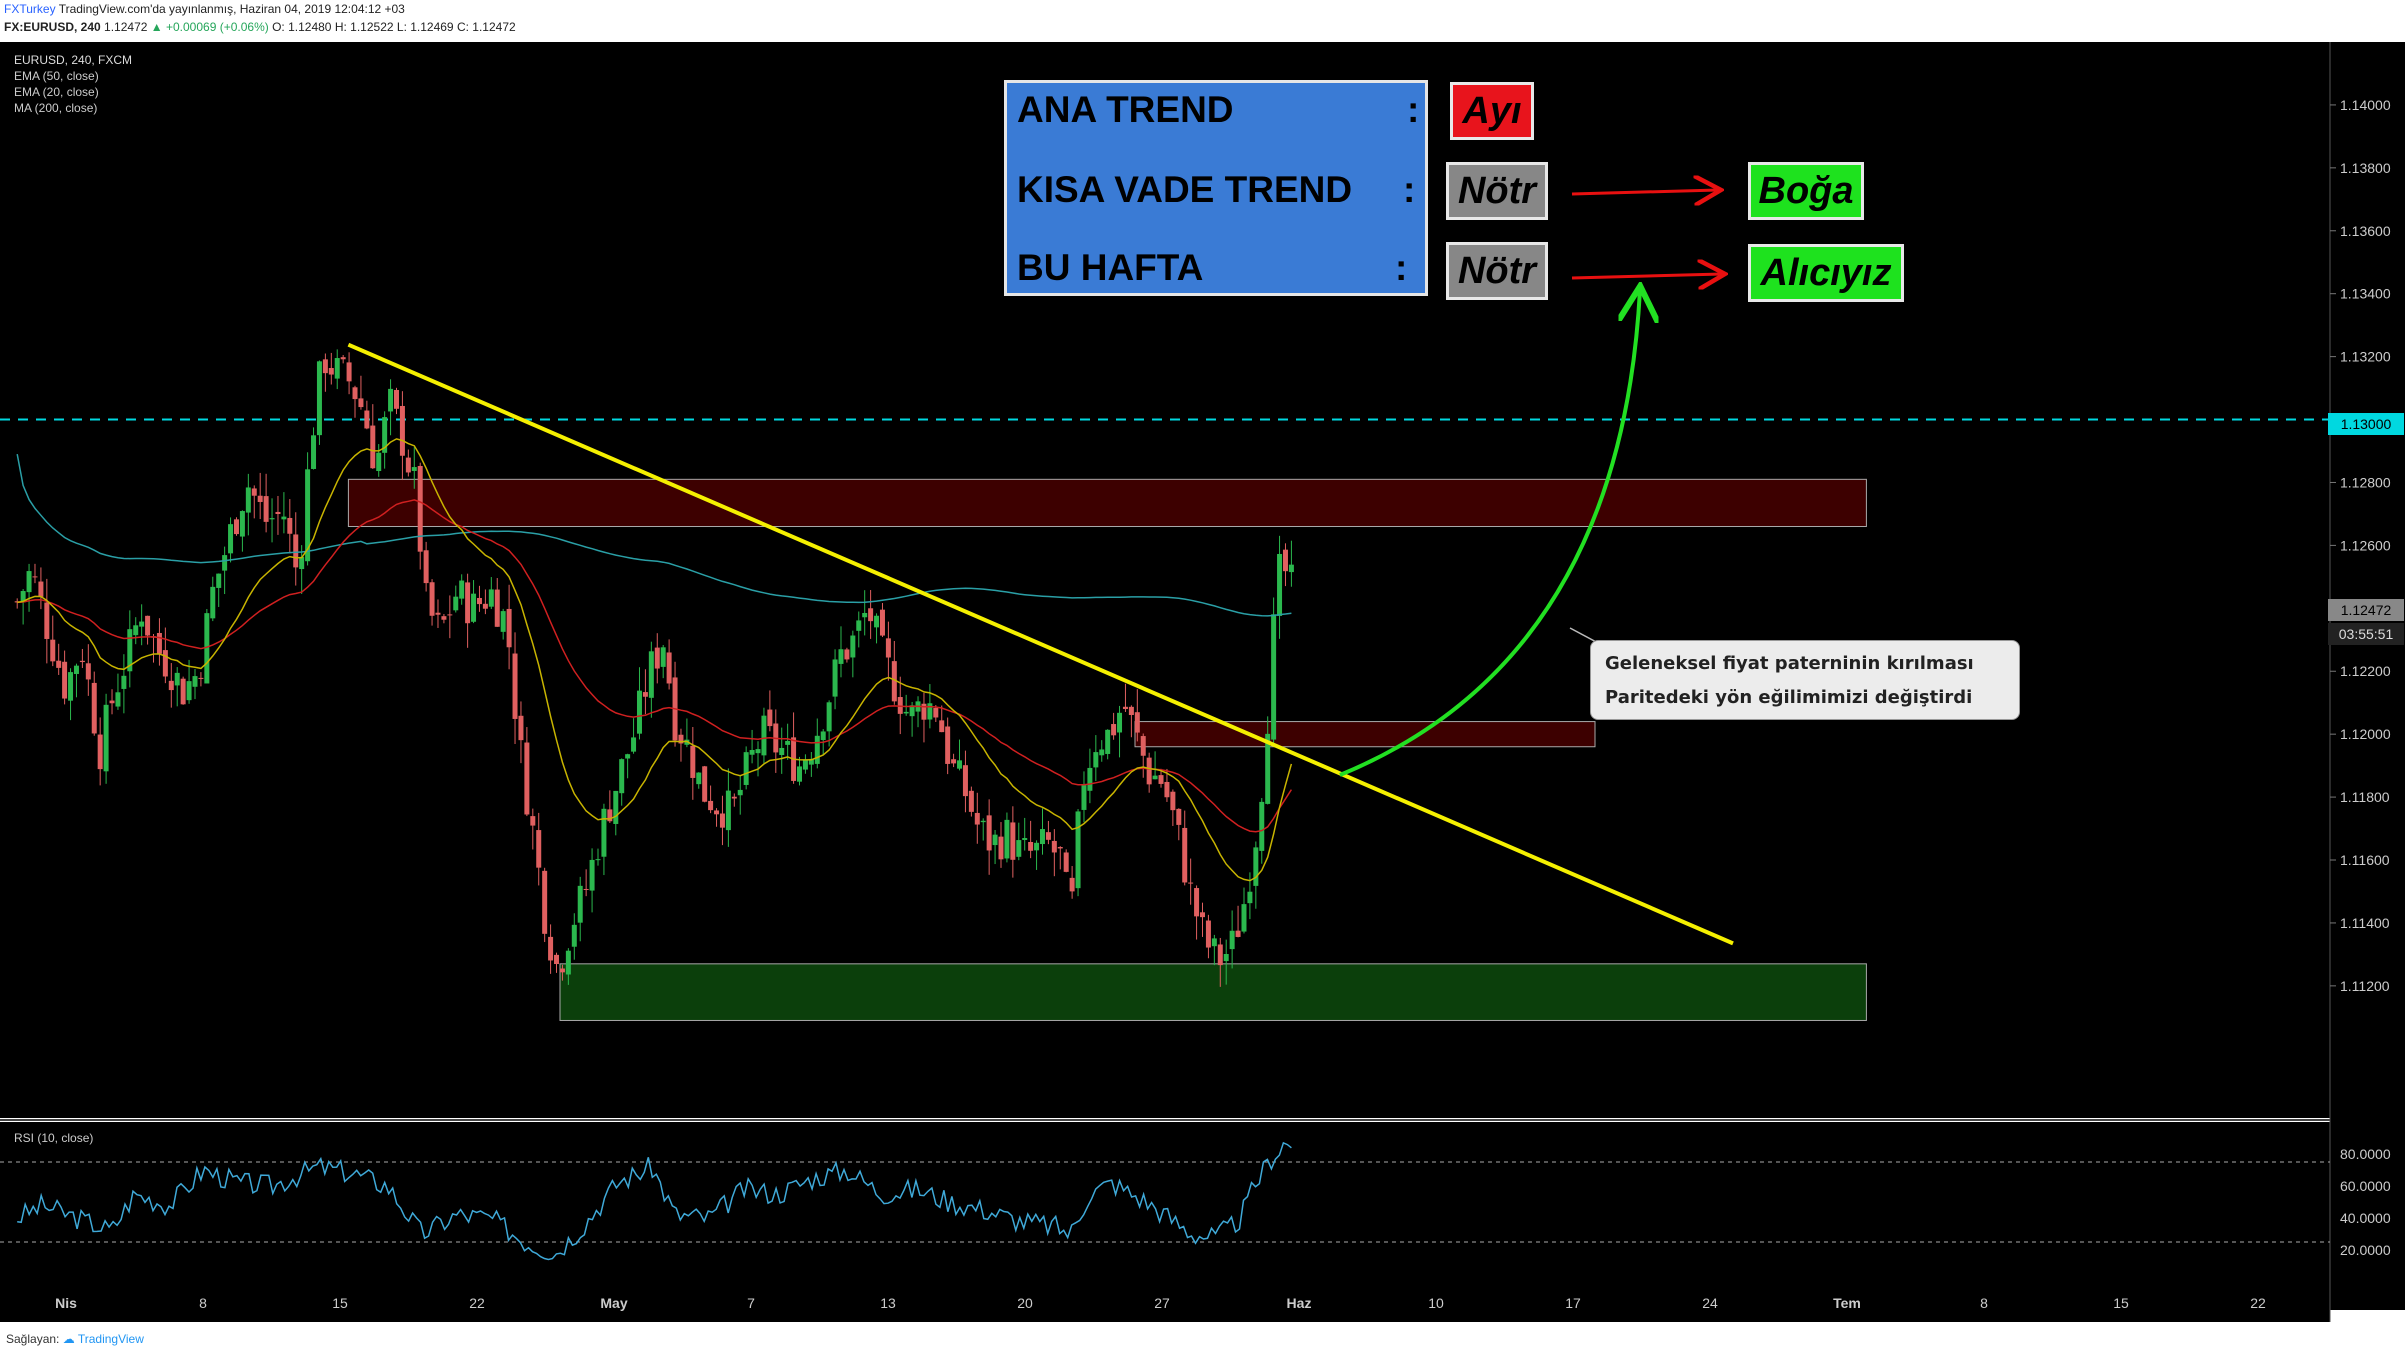 This screenshot has height=1358, width=2405. What do you see at coordinates (2365, 923) in the screenshot?
I see `price-tick-label: 1.11400` at bounding box center [2365, 923].